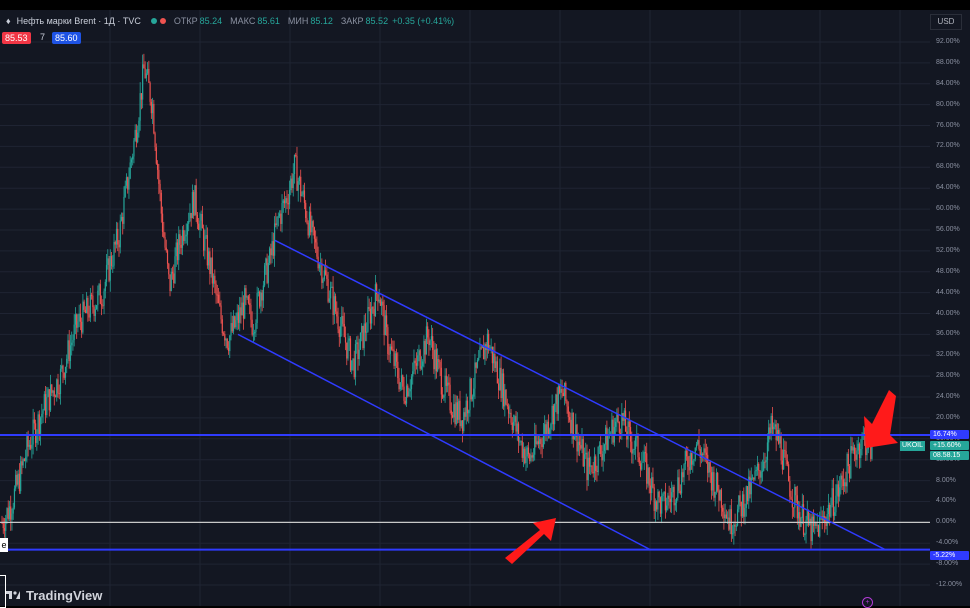  What do you see at coordinates (16, 38) in the screenshot?
I see `sell-button: 85.53` at bounding box center [16, 38].